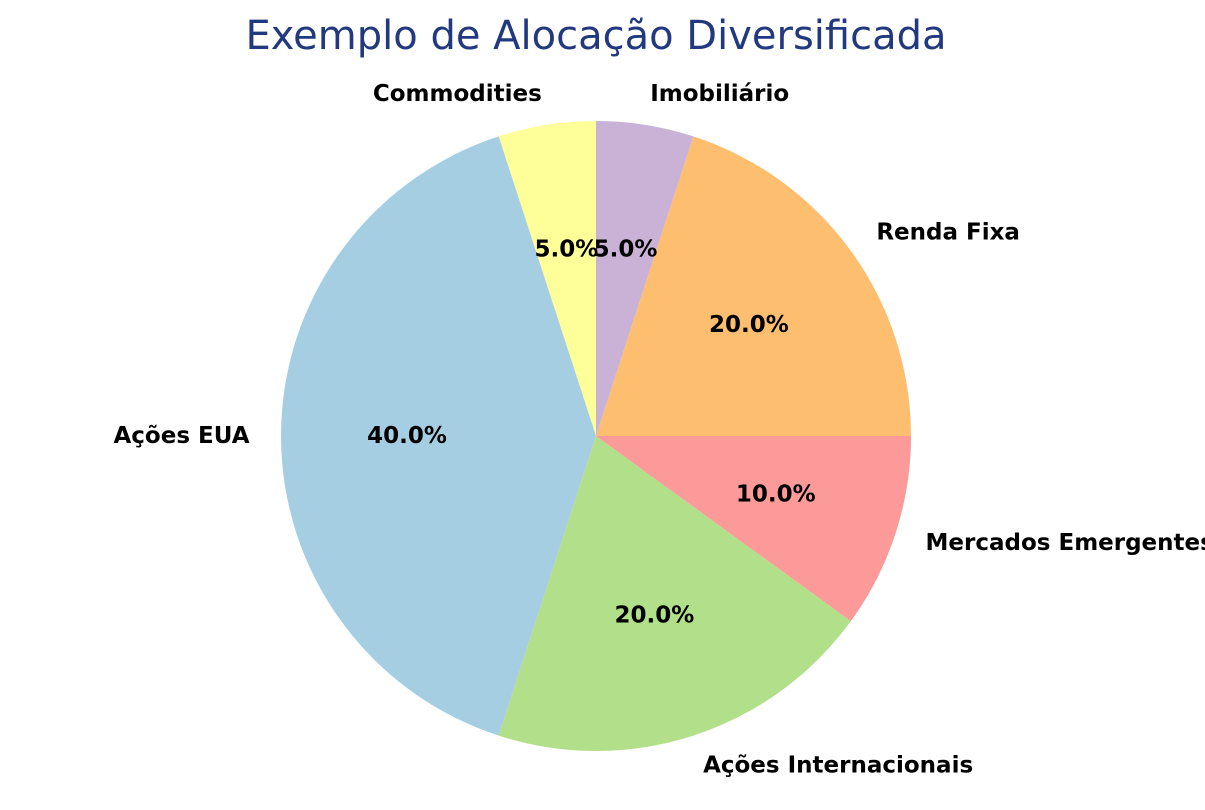 This screenshot has width=1205, height=810. What do you see at coordinates (407, 436) in the screenshot?
I see `pct-label-acoes-eua: 40.0%` at bounding box center [407, 436].